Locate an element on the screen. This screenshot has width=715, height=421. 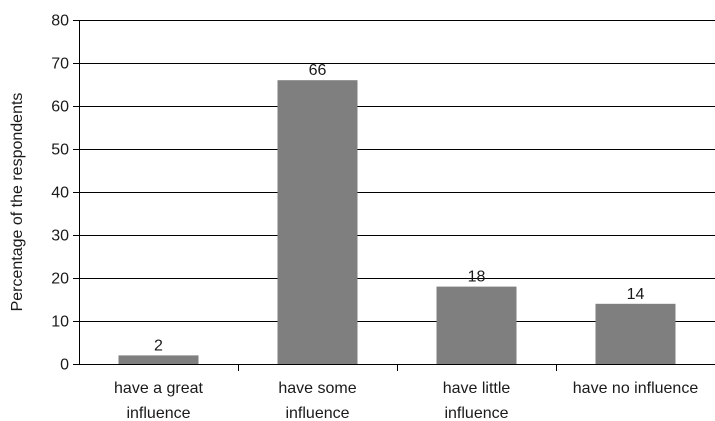
category-label-line: have a great is located at coordinates (159, 388).